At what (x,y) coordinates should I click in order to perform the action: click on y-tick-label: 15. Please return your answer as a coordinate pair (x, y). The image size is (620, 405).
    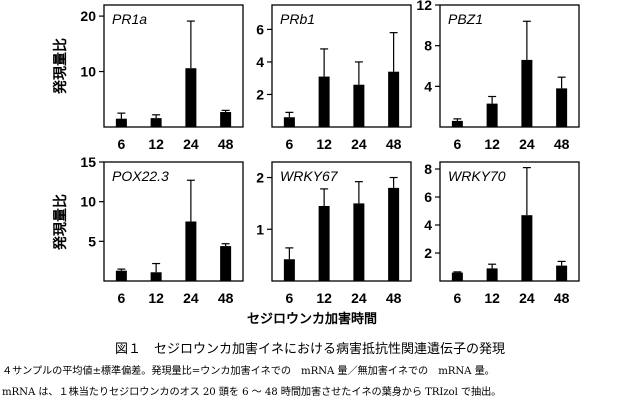
    Looking at the image, I should click on (88, 162).